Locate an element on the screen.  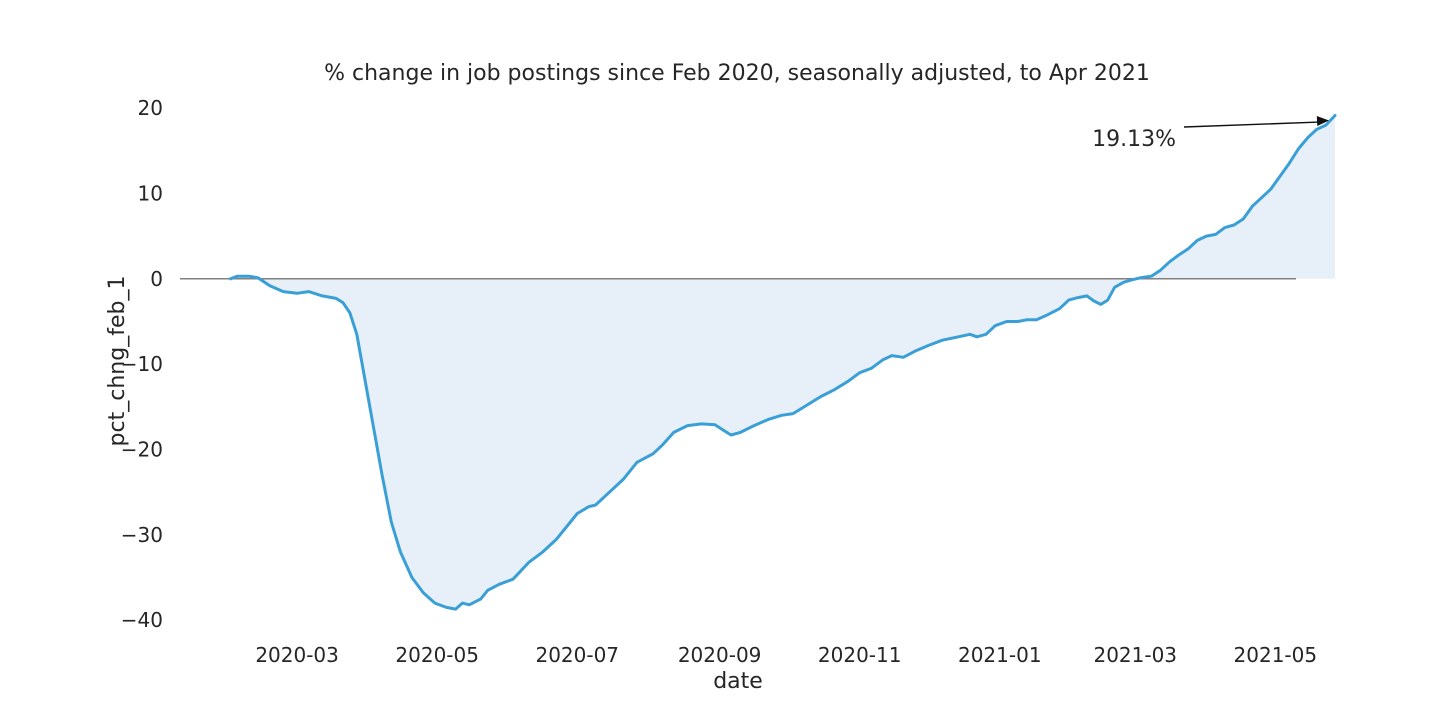
annotation-label: 19.13% is located at coordinates (1134, 139).